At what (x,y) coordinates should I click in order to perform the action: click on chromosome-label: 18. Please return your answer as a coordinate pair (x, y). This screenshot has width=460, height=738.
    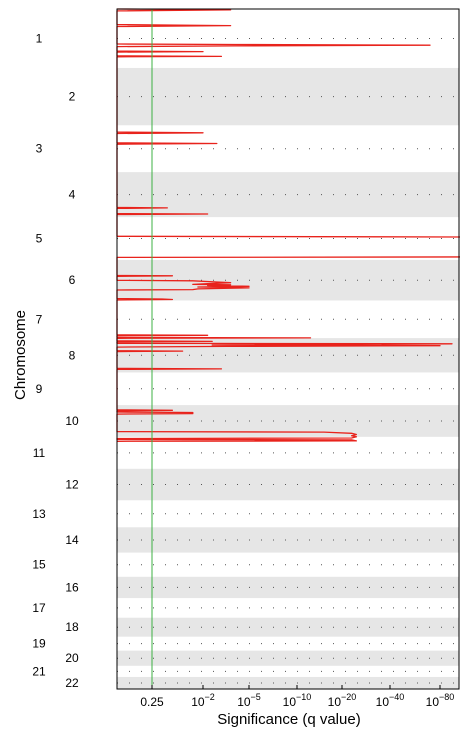
    Looking at the image, I should click on (72, 627).